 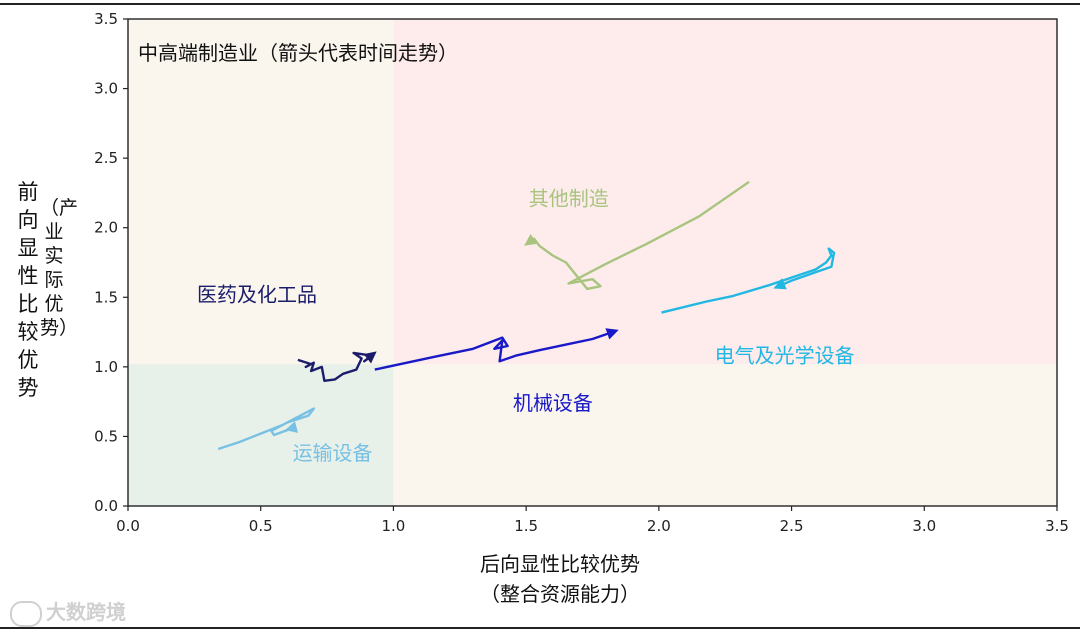 What do you see at coordinates (569, 198) in the screenshot?
I see `series-label-2: 其他制造` at bounding box center [569, 198].